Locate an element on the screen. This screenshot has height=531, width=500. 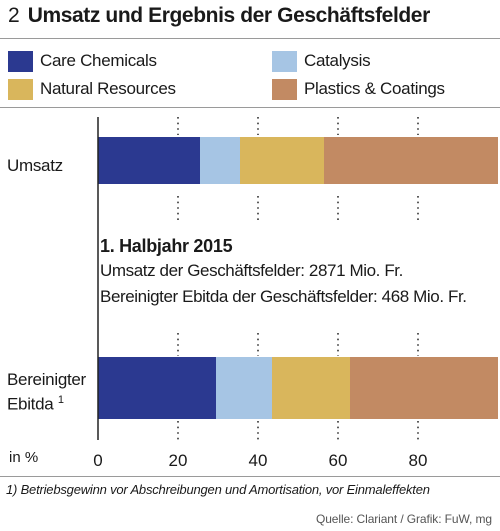
legend-swatch-care-chemicals is located at coordinates (20, 61).